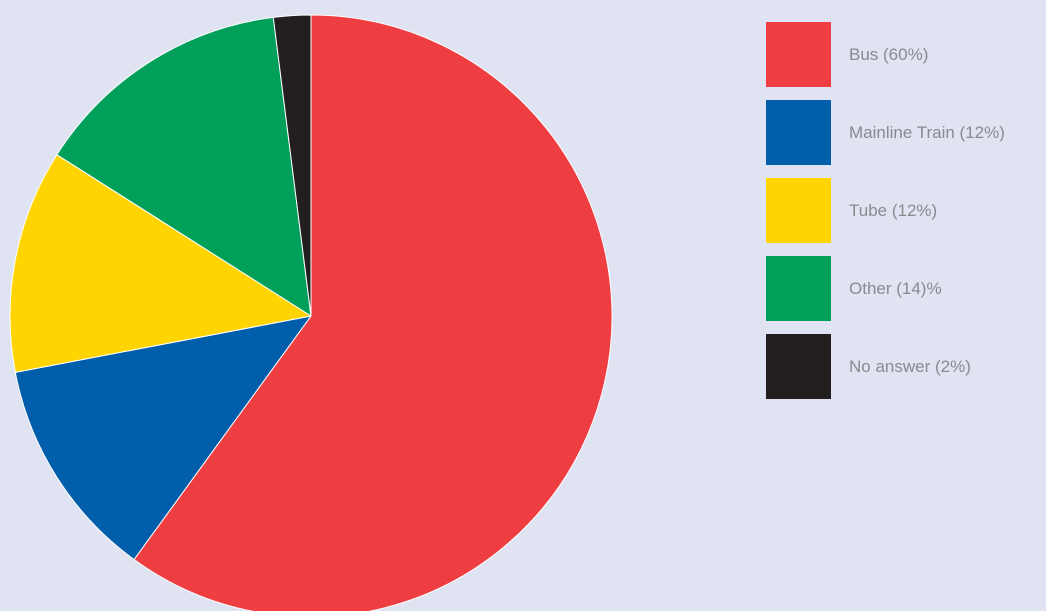 This screenshot has width=1046, height=611. Describe the element at coordinates (798, 366) in the screenshot. I see `legend-swatch-no-answer` at that location.